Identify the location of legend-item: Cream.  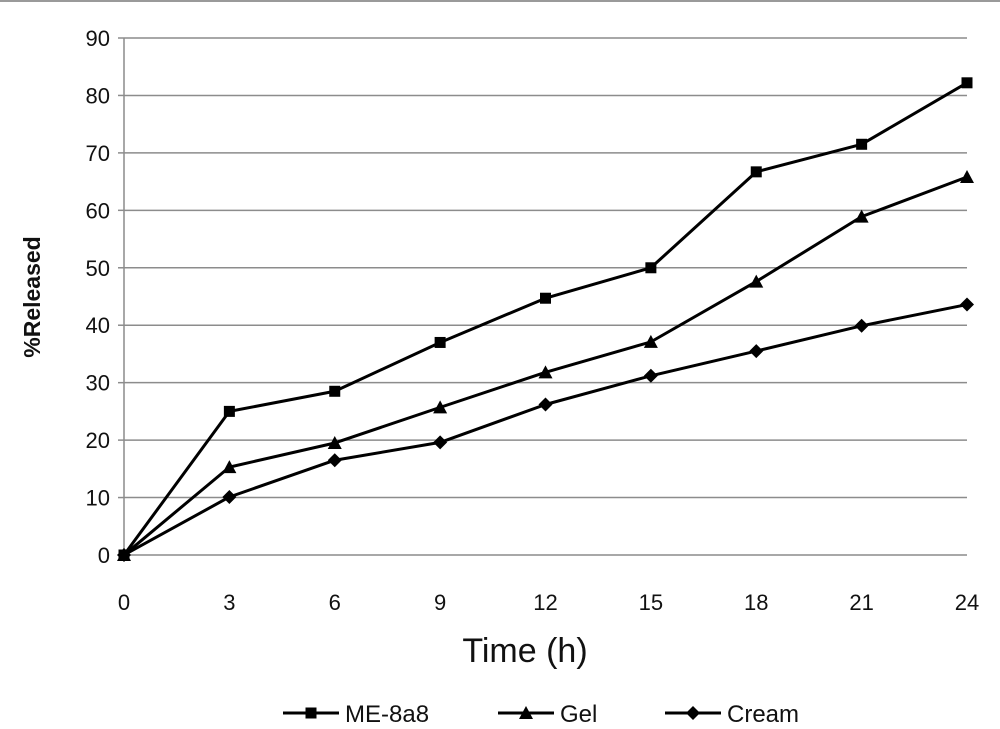
(732, 714).